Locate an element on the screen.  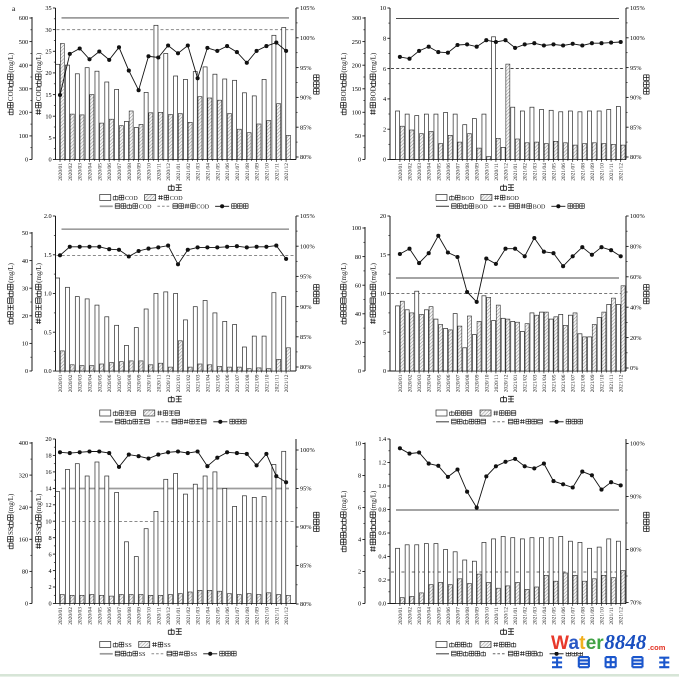
svg-text: 16 is located at coordinates (48, 472).